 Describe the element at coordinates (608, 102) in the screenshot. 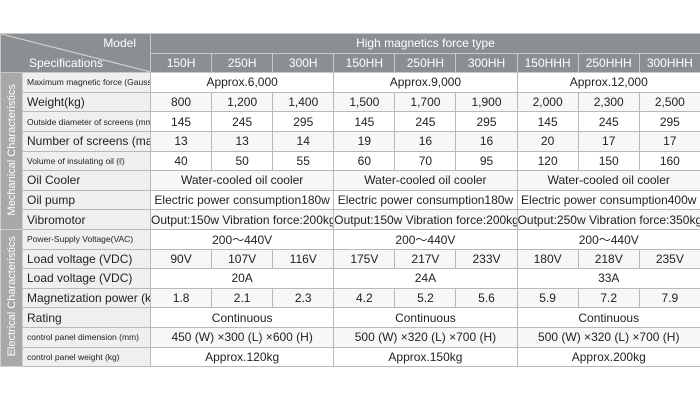

I see `spec-value: 2,300` at that location.